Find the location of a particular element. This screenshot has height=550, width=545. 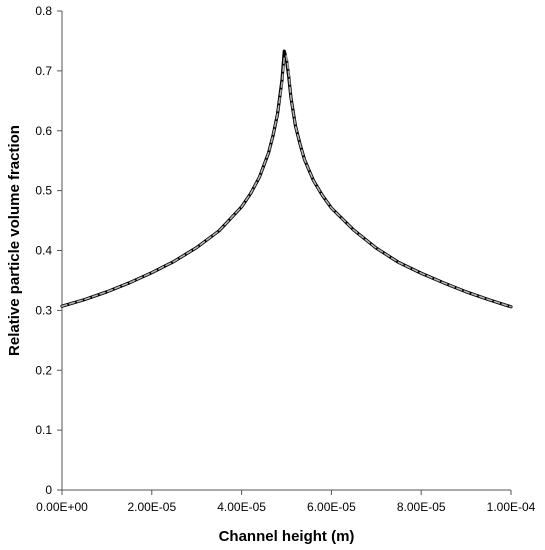

x-tick-label: 1.00E-04 is located at coordinates (511, 507).